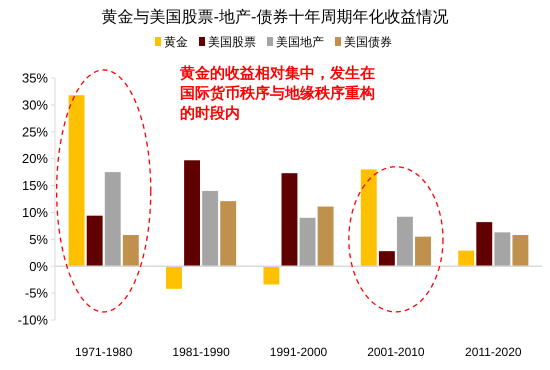 This screenshot has width=550, height=370. I want to click on y-tick-label: 25%, so click(35, 132).